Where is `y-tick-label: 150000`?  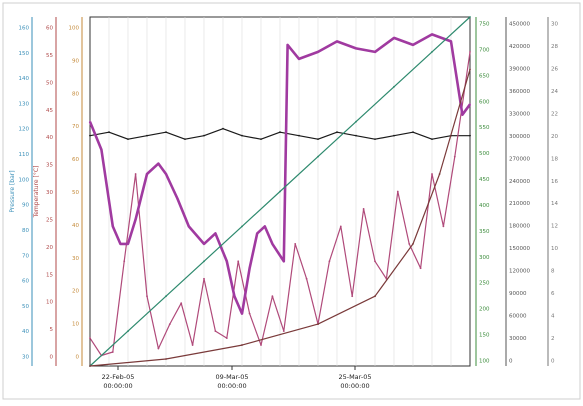
y-tick-label: 150000 is located at coordinates (519, 249).